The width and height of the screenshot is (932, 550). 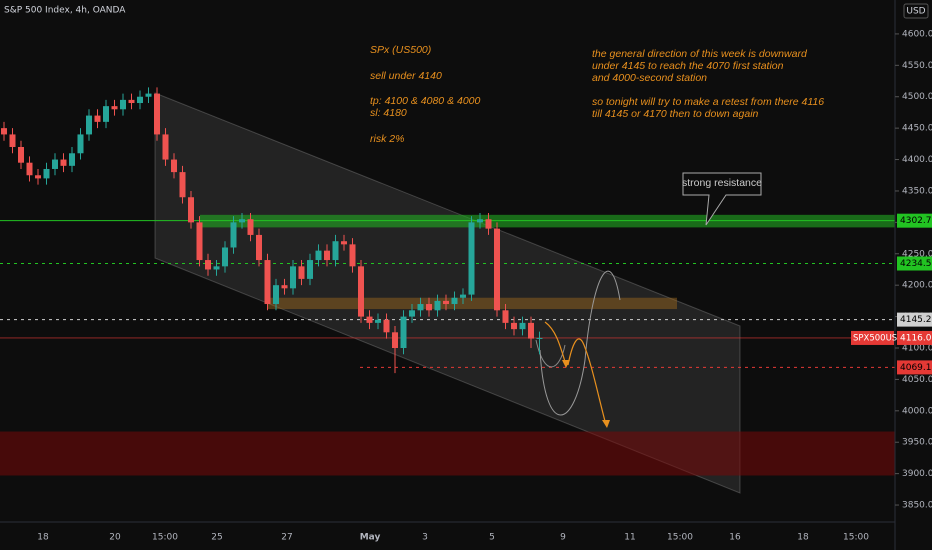 What do you see at coordinates (917, 191) in the screenshot?
I see `y-tick-label: 4350.0` at bounding box center [917, 191].